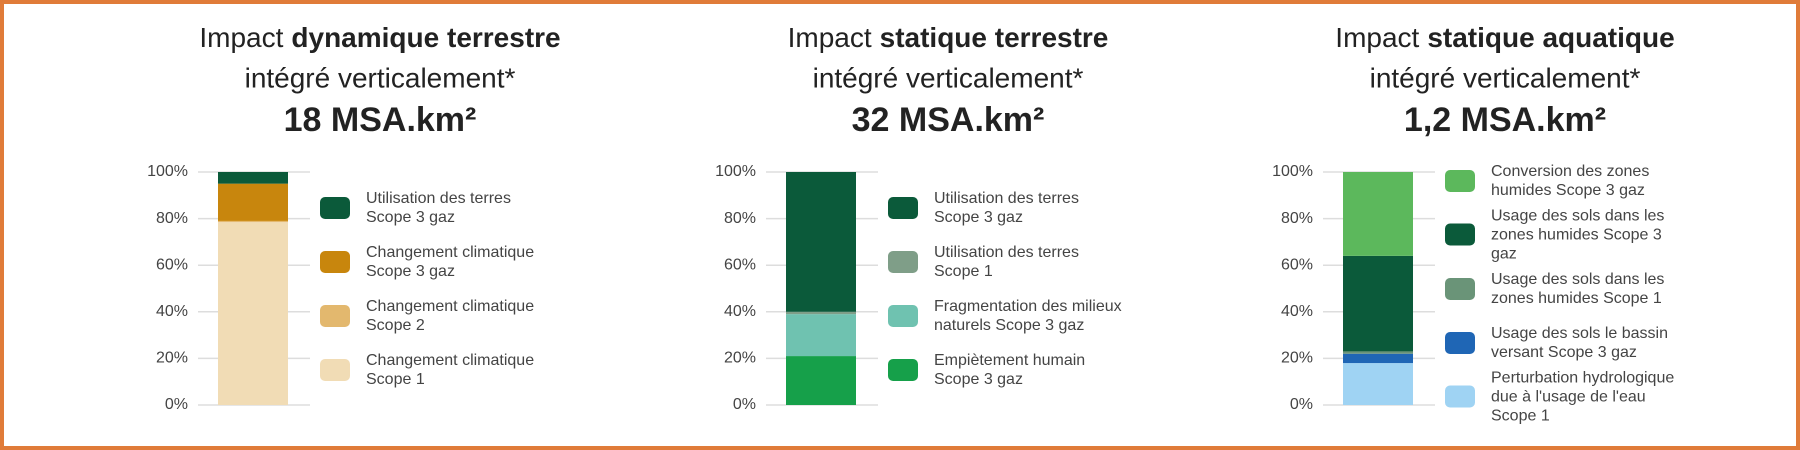 The image size is (1800, 450). I want to click on chart-title: Impact statique terrestre, so click(948, 37).